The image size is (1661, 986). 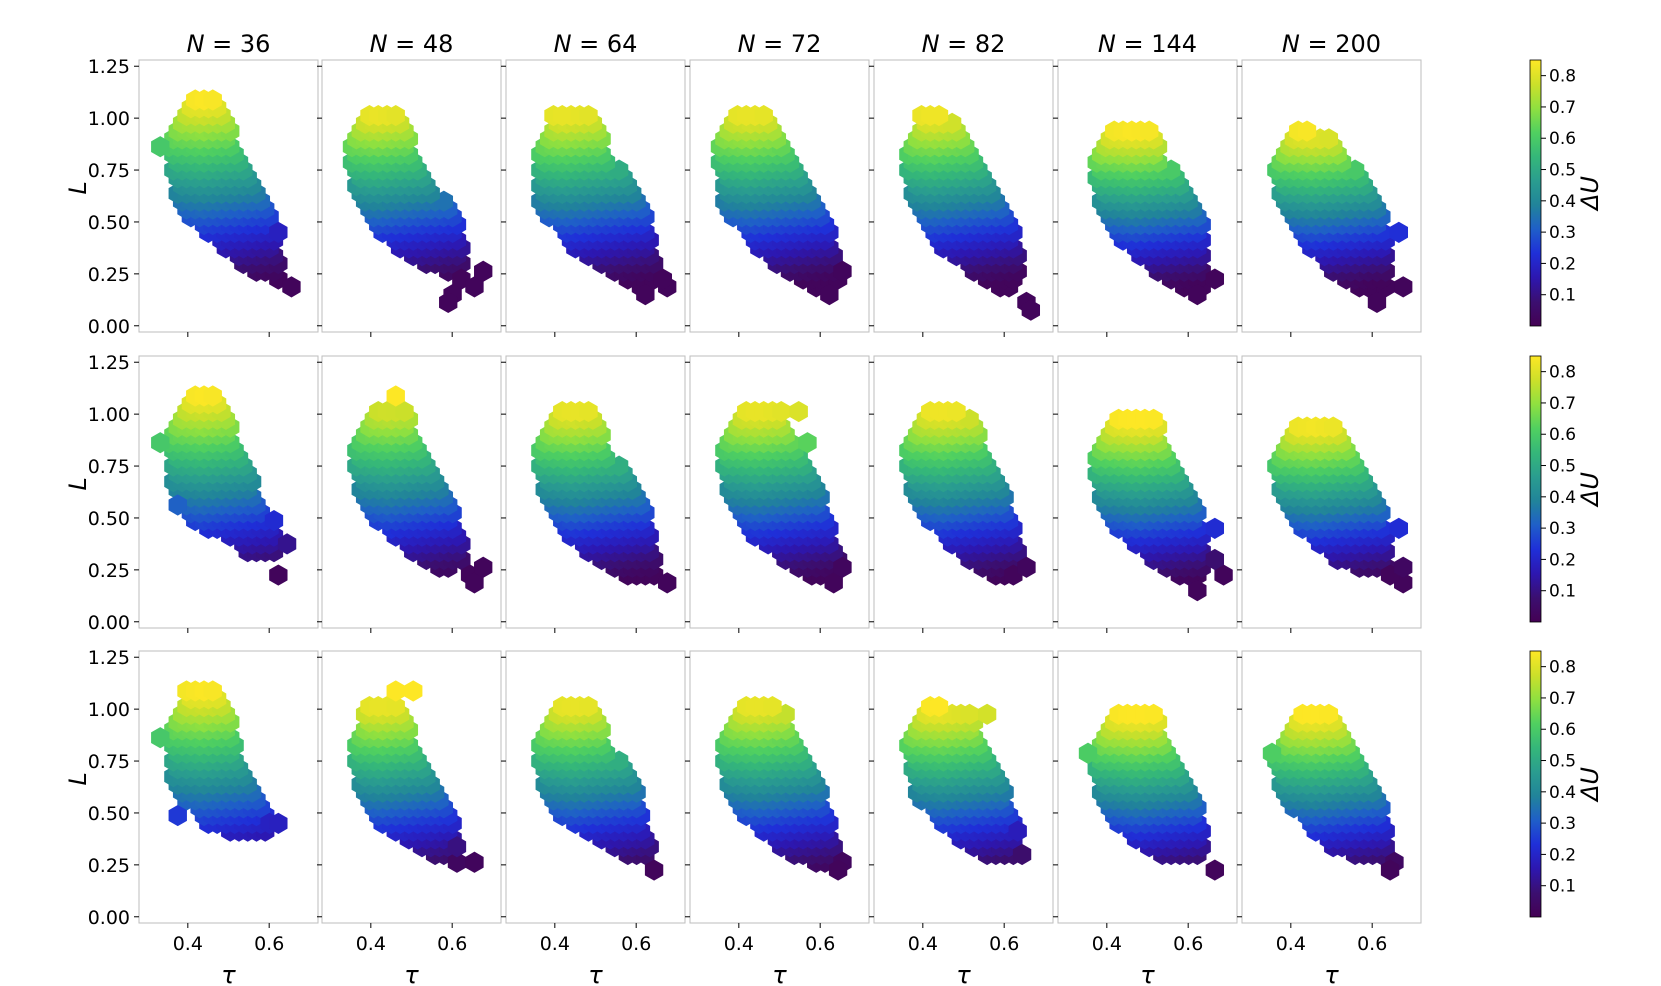 I want to click on y-tick-label: 0.00, so click(x=109, y=918).